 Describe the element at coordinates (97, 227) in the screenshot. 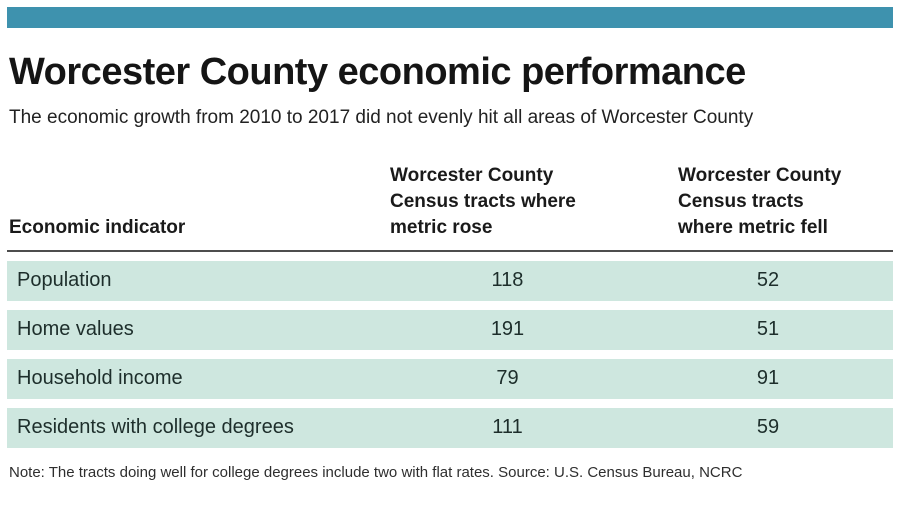

I see `column-header-indicator: Economic indicator` at that location.